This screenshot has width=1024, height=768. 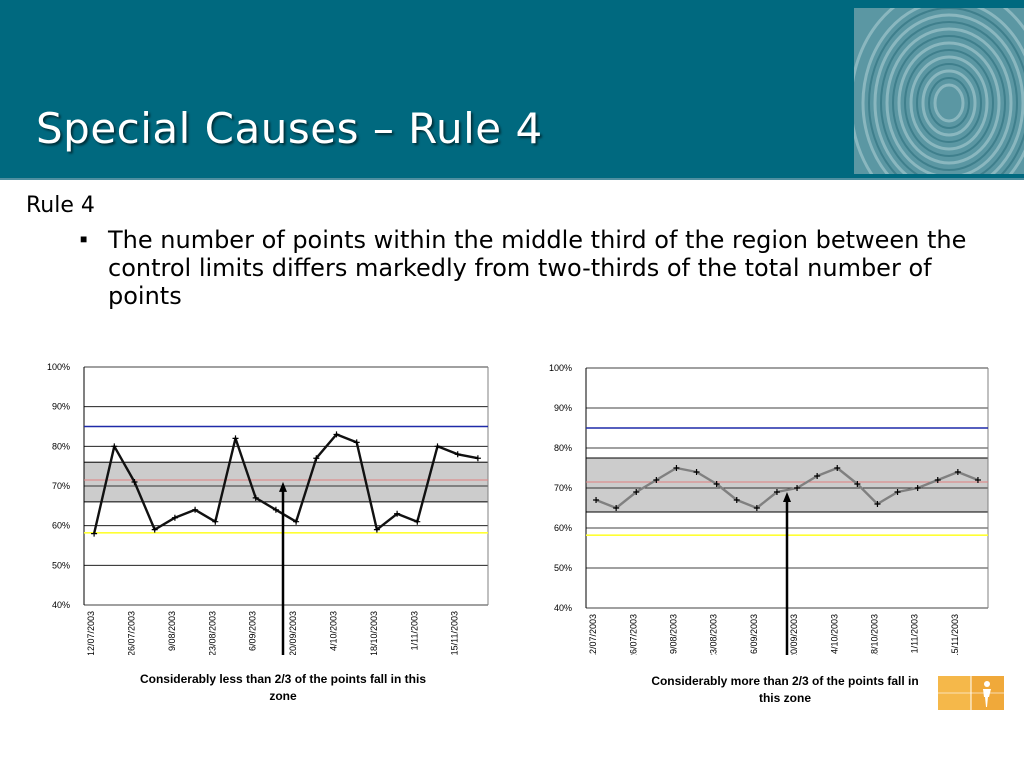 What do you see at coordinates (512, 179) in the screenshot?
I see `title-bar-divider` at bounding box center [512, 179].